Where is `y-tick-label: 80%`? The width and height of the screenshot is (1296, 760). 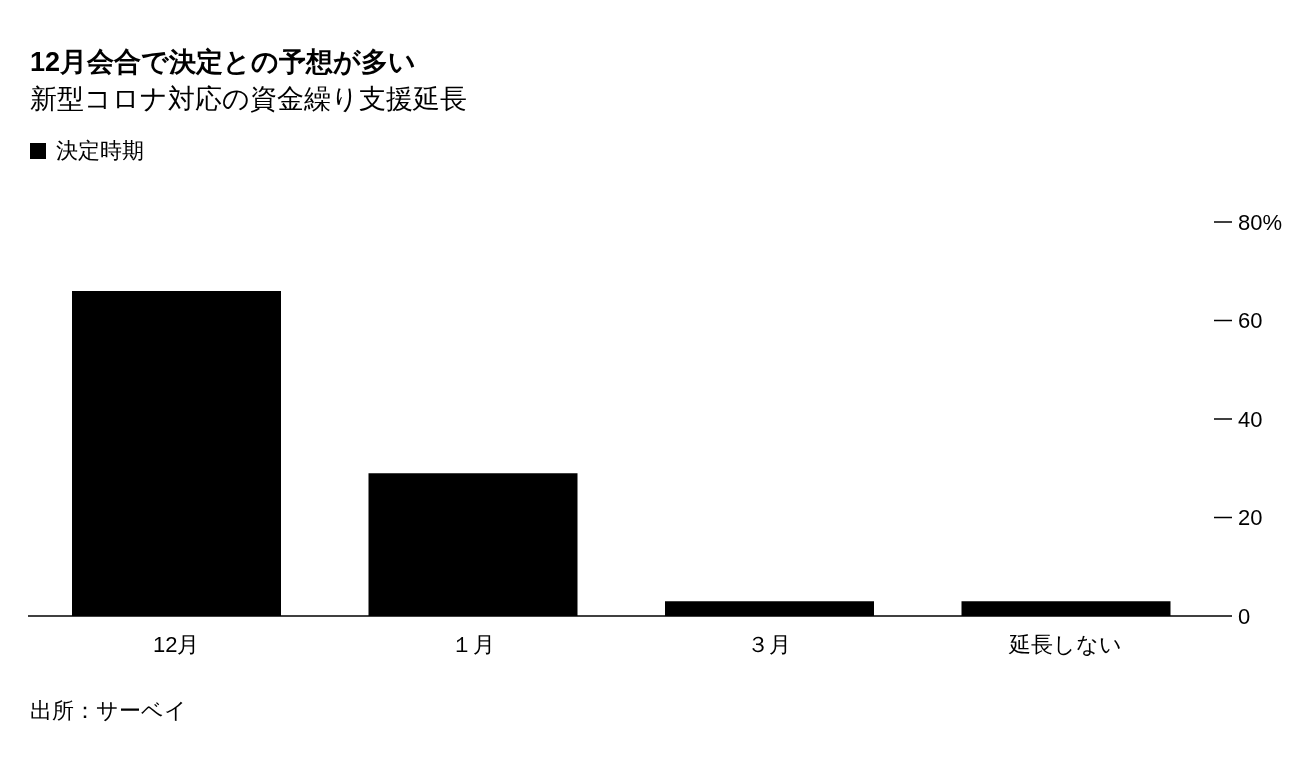
y-tick-label: 80% is located at coordinates (1260, 222).